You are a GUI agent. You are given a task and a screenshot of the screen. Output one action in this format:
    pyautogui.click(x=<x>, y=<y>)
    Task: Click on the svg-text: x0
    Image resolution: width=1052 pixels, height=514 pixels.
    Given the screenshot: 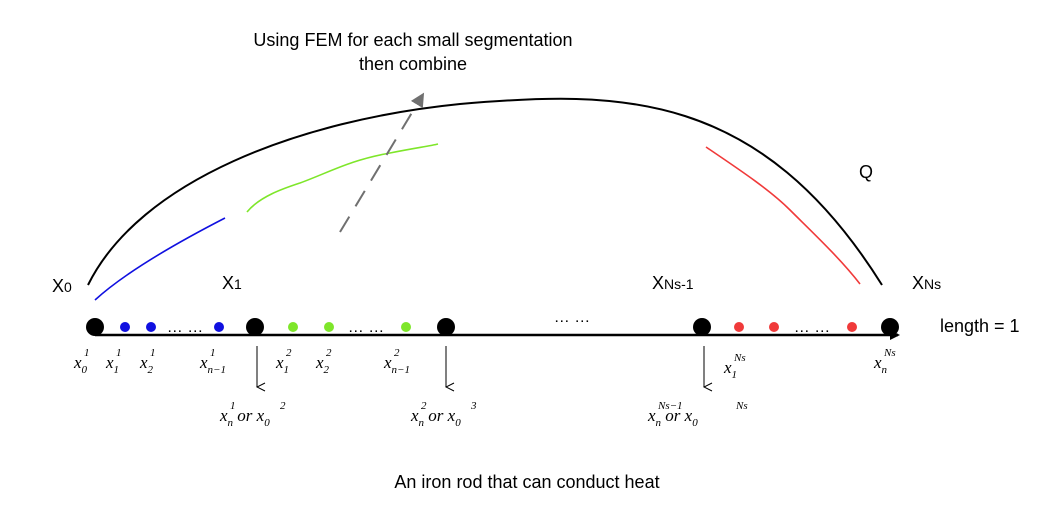 What is the action you would take?
    pyautogui.click(x=80, y=364)
    